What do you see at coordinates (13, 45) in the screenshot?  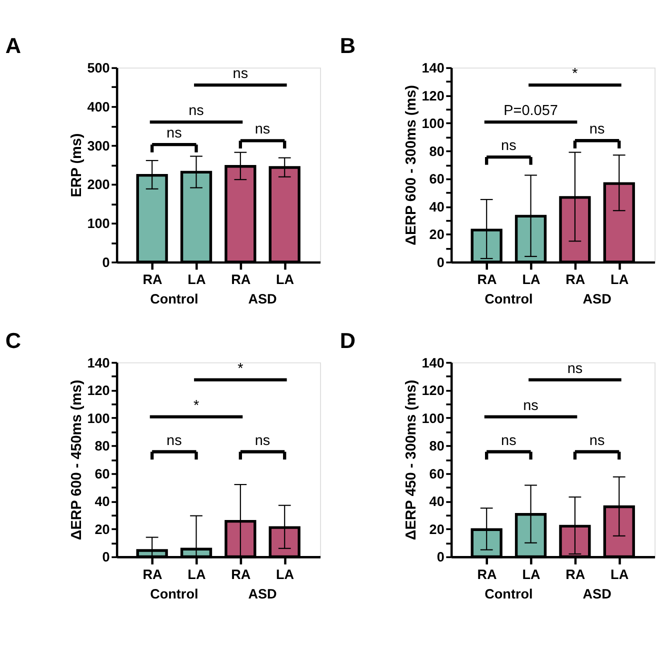 I see `chart-title: A` at bounding box center [13, 45].